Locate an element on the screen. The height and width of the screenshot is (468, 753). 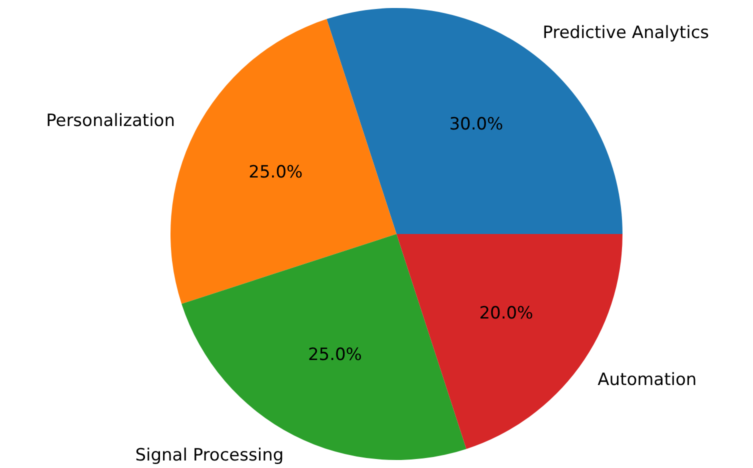
slice-label: Predictive Analytics is located at coordinates (626, 32).